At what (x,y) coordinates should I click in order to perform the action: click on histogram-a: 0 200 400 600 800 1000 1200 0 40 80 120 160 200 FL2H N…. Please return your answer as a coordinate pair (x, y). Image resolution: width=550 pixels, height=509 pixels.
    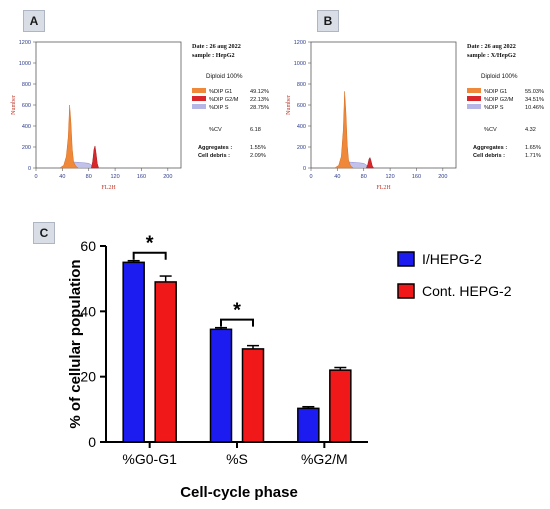
    Looking at the image, I should click on (140, 115).